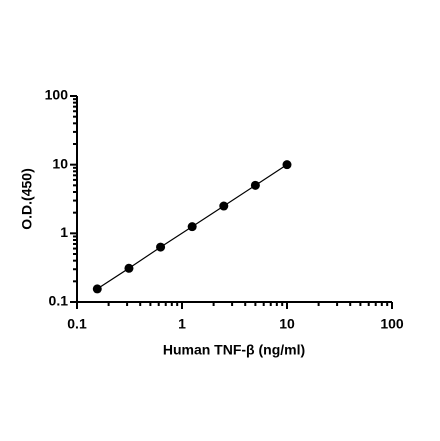  What do you see at coordinates (57, 95) in the screenshot?
I see `y-tick-label: 100` at bounding box center [57, 95].